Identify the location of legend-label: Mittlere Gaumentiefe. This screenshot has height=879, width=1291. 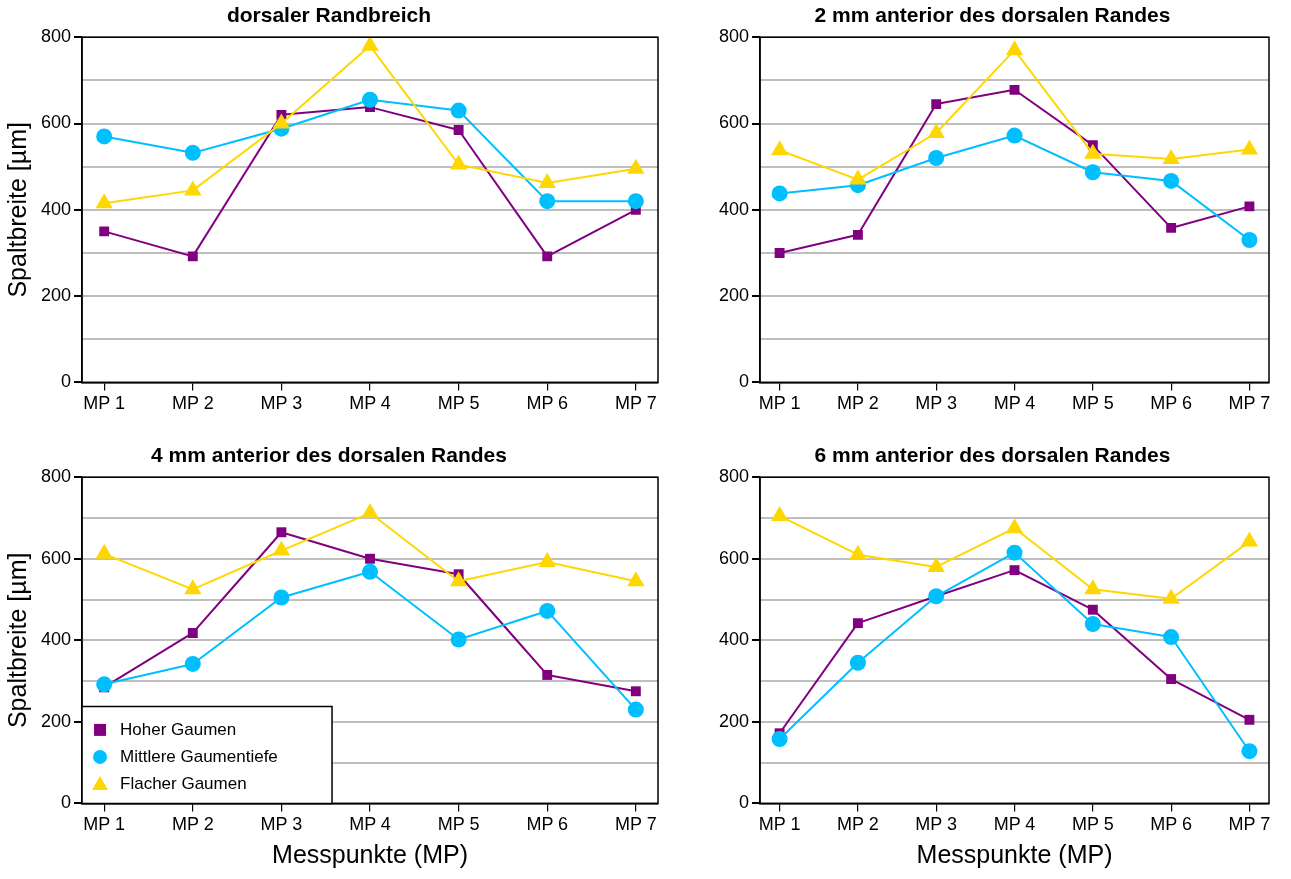
(199, 756).